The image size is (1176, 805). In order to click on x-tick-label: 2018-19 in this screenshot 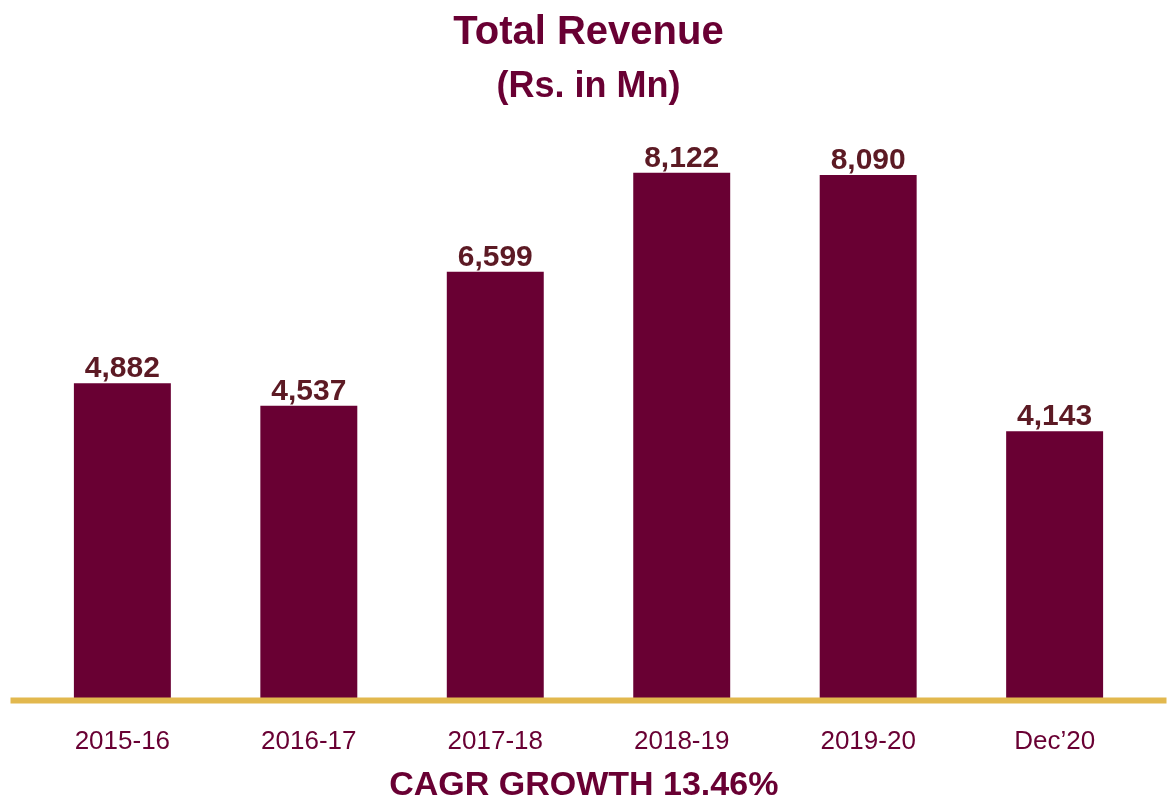, I will do `click(682, 739)`.